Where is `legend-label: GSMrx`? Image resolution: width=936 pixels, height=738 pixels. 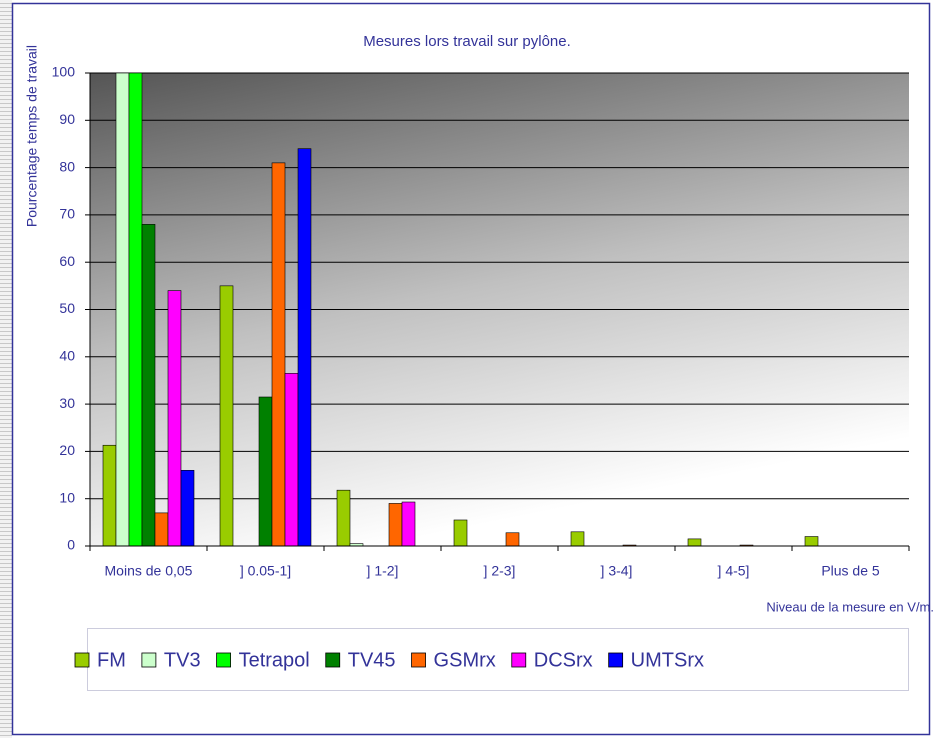
legend-label: GSMrx is located at coordinates (465, 660).